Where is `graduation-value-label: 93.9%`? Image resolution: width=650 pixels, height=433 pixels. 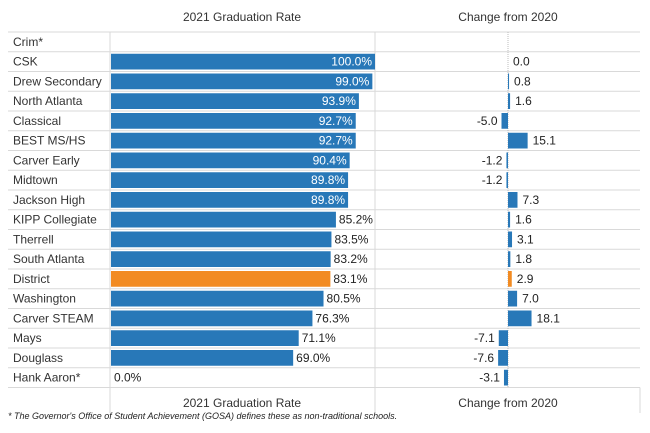 graduation-value-label: 93.9% is located at coordinates (339, 101).